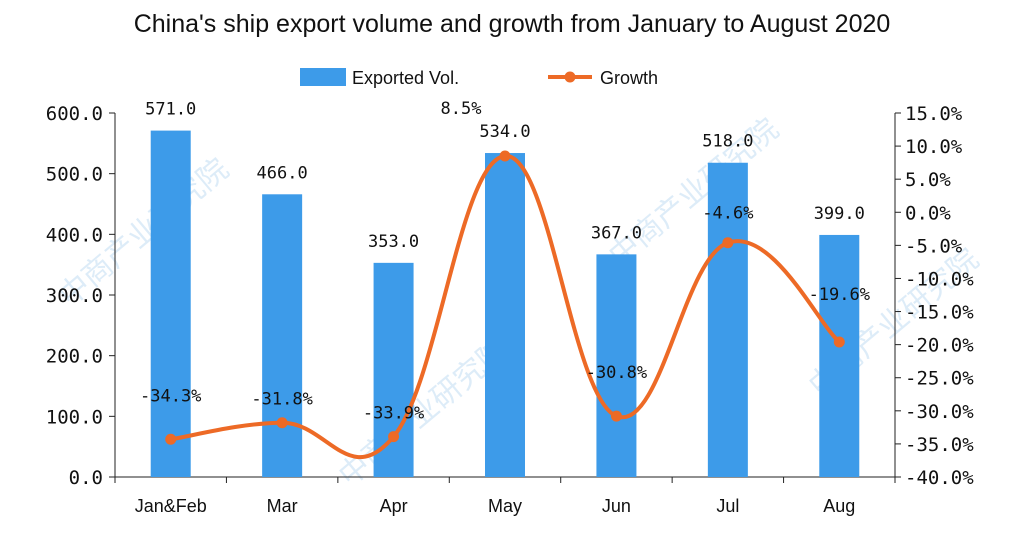  Describe the element at coordinates (727, 506) in the screenshot. I see `x-tick-label: Jul` at that location.